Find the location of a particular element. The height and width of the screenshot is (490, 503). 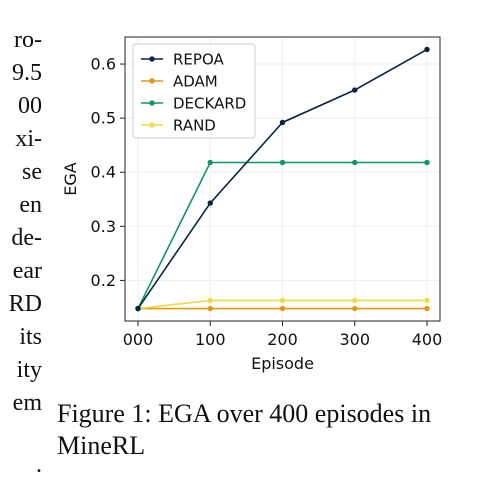

left-column-fragment: RD is located at coordinates (25, 304).